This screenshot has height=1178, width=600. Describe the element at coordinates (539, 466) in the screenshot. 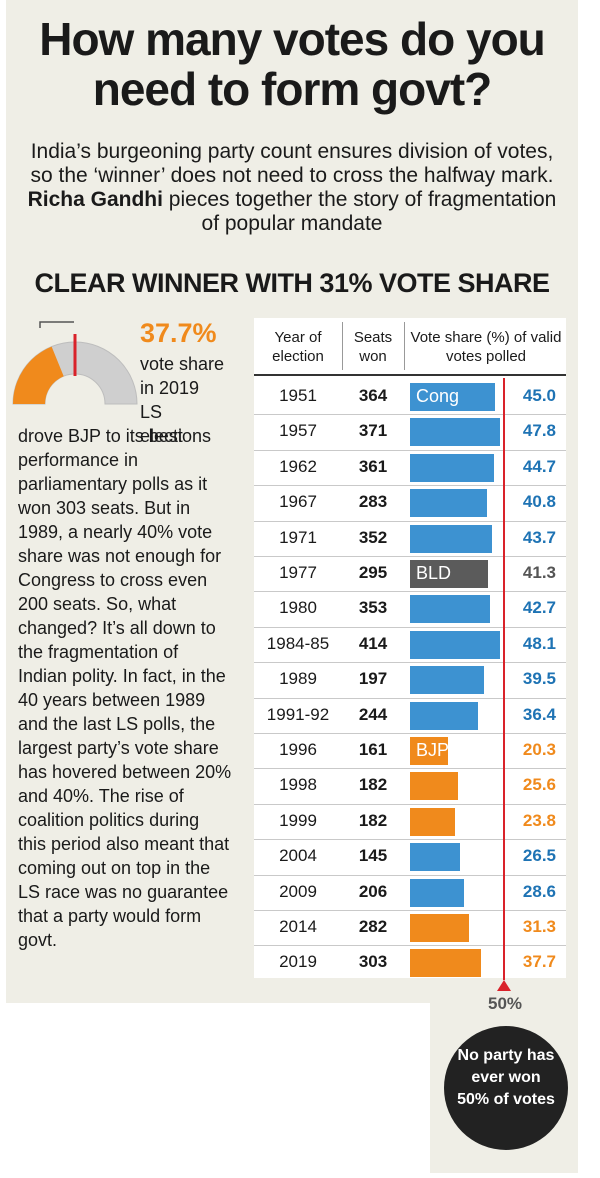

I see `vote-share-value: 44.7` at that location.